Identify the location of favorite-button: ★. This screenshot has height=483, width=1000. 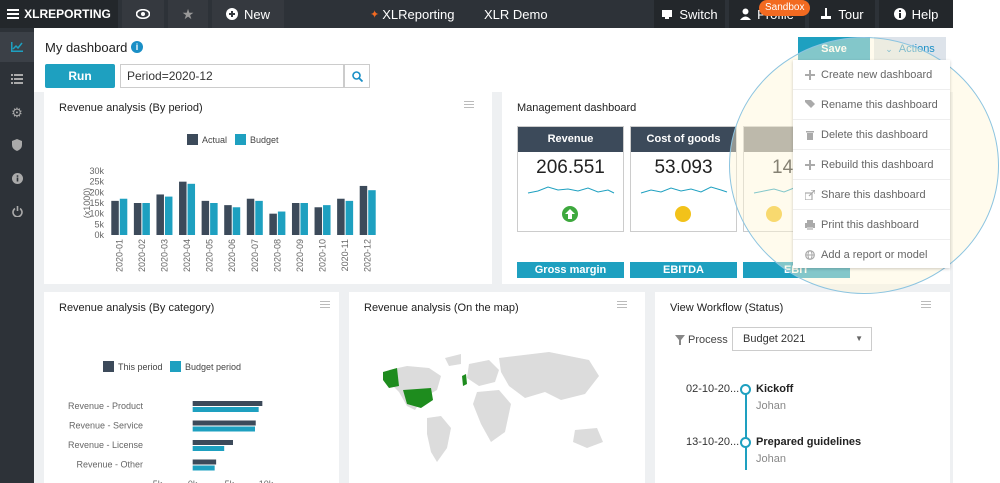
(188, 14).